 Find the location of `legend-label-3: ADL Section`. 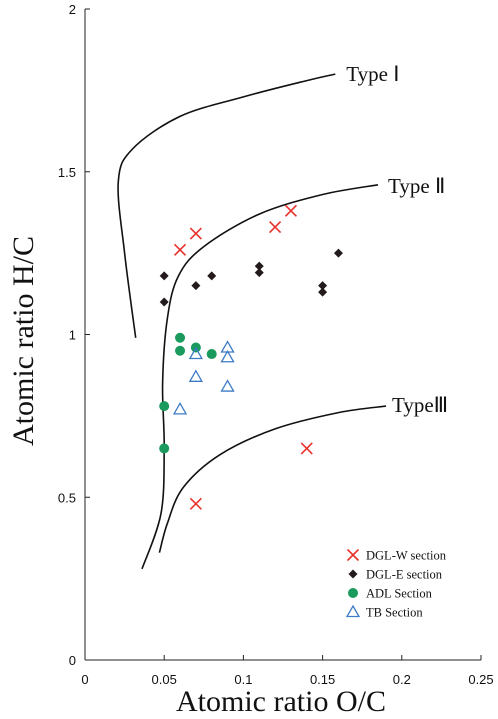

legend-label-3: ADL Section is located at coordinates (399, 594).